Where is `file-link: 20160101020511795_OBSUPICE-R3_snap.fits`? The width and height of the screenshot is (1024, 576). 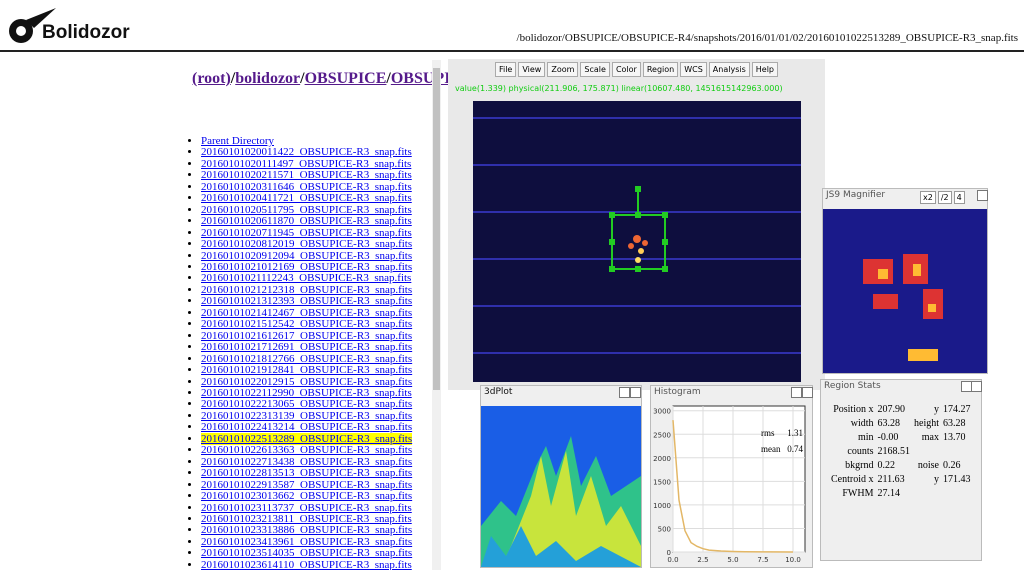
file-link: 20160101020511795_OBSUPICE-R3_snap.fits is located at coordinates (306, 209).